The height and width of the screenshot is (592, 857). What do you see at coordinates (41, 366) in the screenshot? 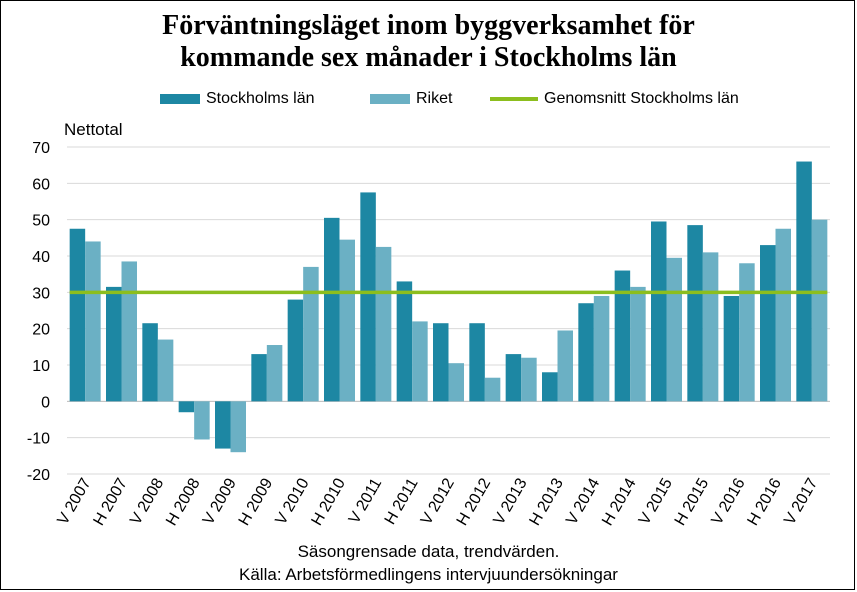
I see `y-tick-label: 10` at bounding box center [41, 366].